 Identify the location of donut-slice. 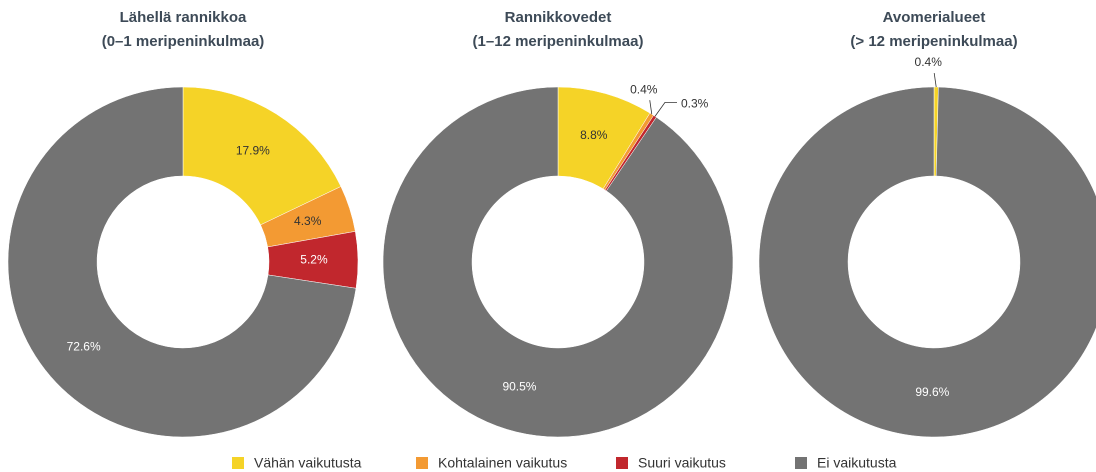
(262, 156).